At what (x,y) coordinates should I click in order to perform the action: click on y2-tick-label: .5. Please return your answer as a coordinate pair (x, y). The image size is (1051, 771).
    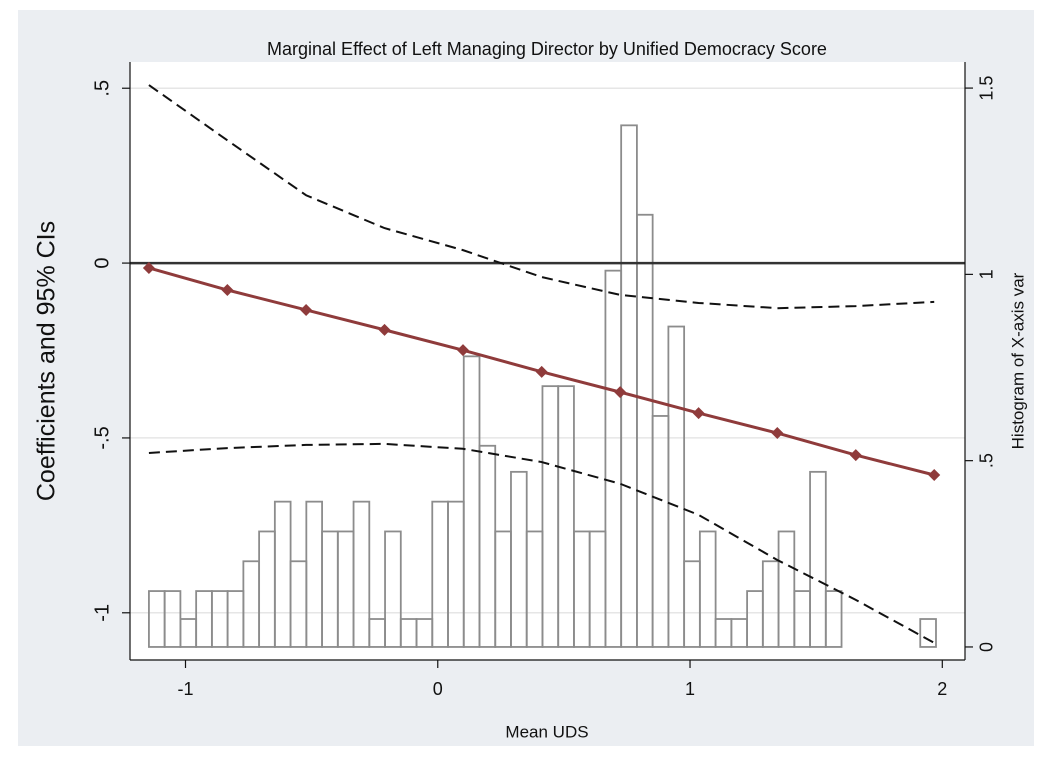
    Looking at the image, I should click on (987, 460).